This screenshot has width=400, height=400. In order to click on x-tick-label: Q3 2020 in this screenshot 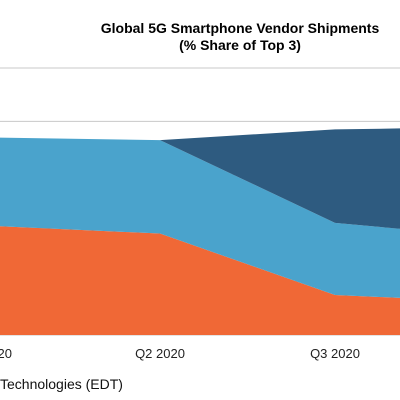, I will do `click(335, 353)`.